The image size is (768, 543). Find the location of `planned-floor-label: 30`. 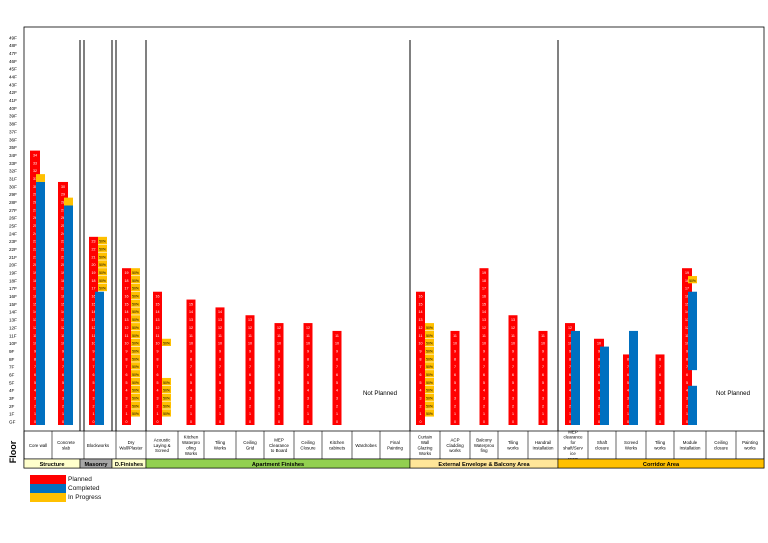

planned-floor-label: 30 is located at coordinates (63, 187).